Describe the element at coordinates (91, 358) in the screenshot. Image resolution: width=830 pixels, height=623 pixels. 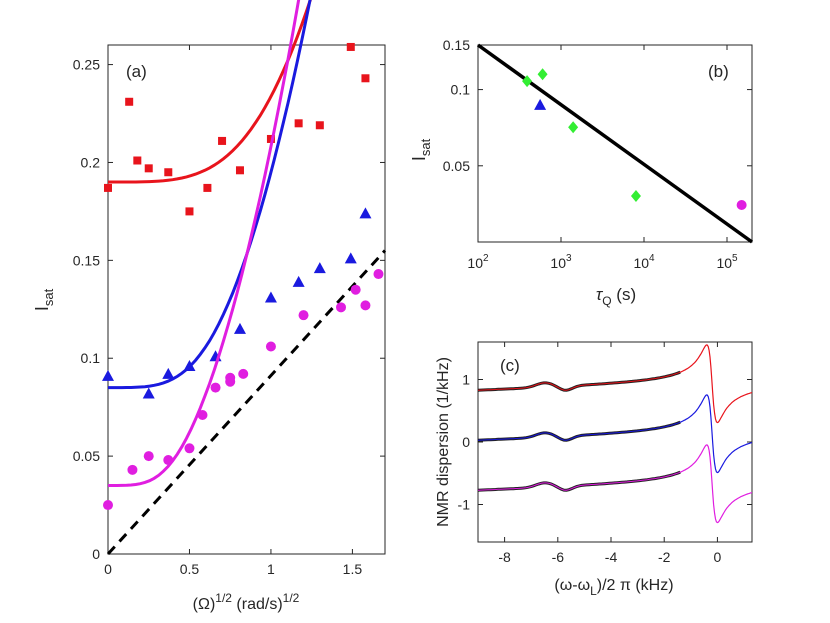
I see `a-ytick-label: 0.1` at that location.